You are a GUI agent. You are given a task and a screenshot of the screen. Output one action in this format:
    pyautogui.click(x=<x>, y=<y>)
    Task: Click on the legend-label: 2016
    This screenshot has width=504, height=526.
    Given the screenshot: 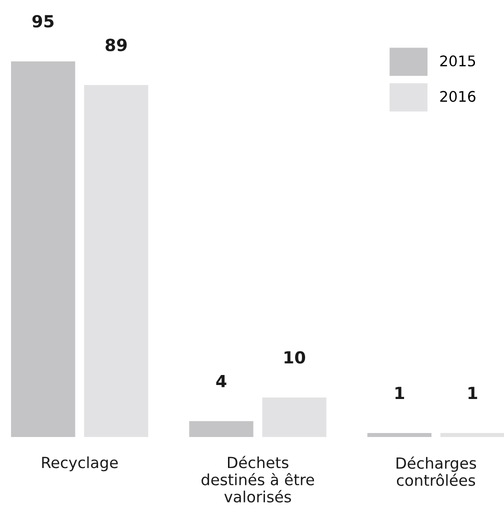 What is the action you would take?
    pyautogui.click(x=458, y=96)
    